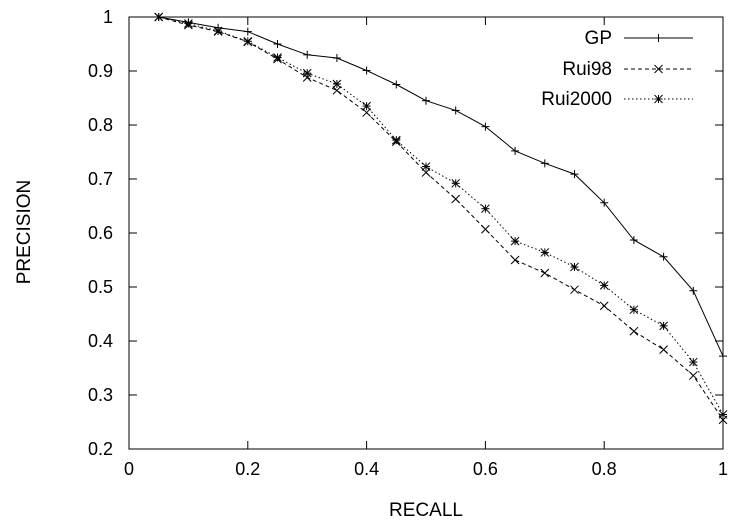 The height and width of the screenshot is (527, 730). Describe the element at coordinates (100, 125) in the screenshot. I see `y-tick-label: 0.8` at that location.